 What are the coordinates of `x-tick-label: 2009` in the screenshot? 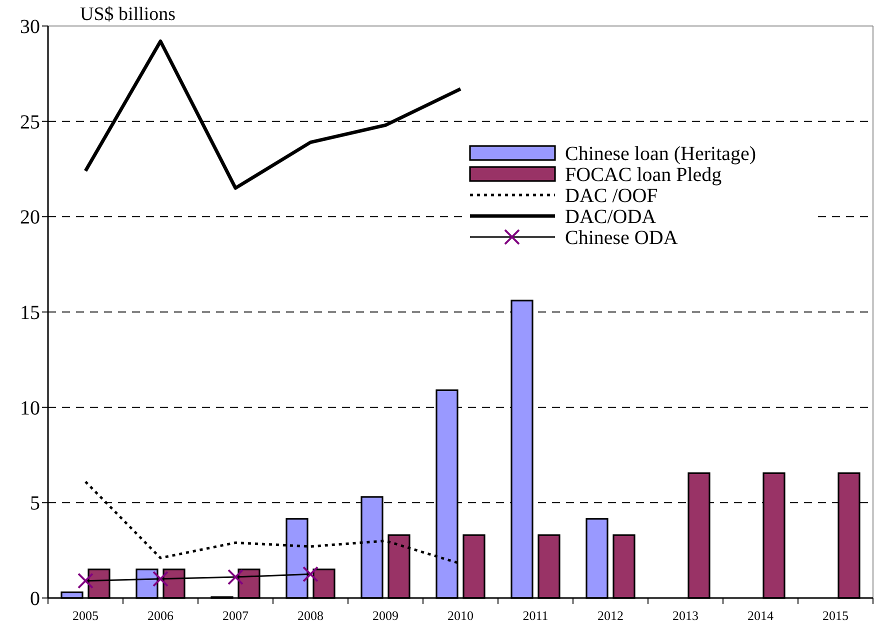 It's located at (385, 615).